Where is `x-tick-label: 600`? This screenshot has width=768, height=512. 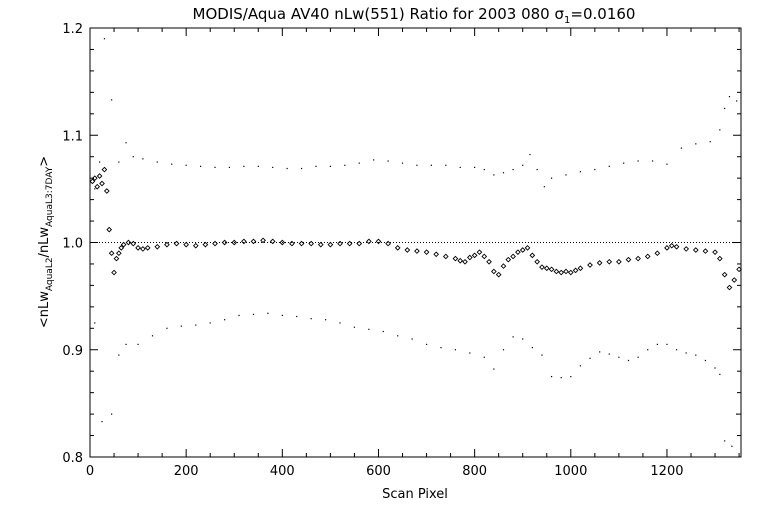 x-tick-label: 600 is located at coordinates (378, 471).